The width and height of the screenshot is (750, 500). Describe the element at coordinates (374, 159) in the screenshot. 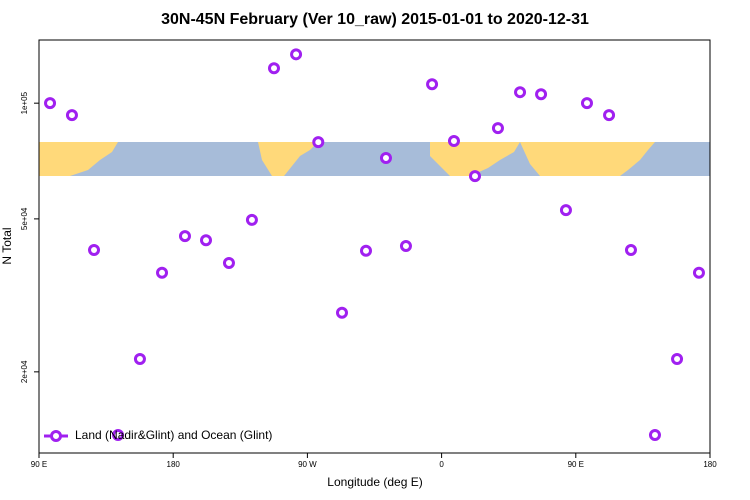

I see `world-map` at that location.